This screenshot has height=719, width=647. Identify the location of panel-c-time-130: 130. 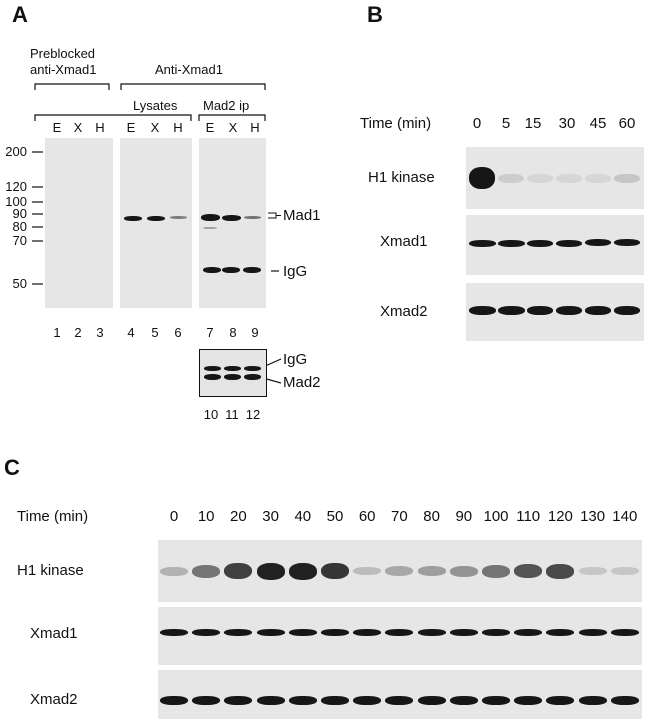
(593, 516).